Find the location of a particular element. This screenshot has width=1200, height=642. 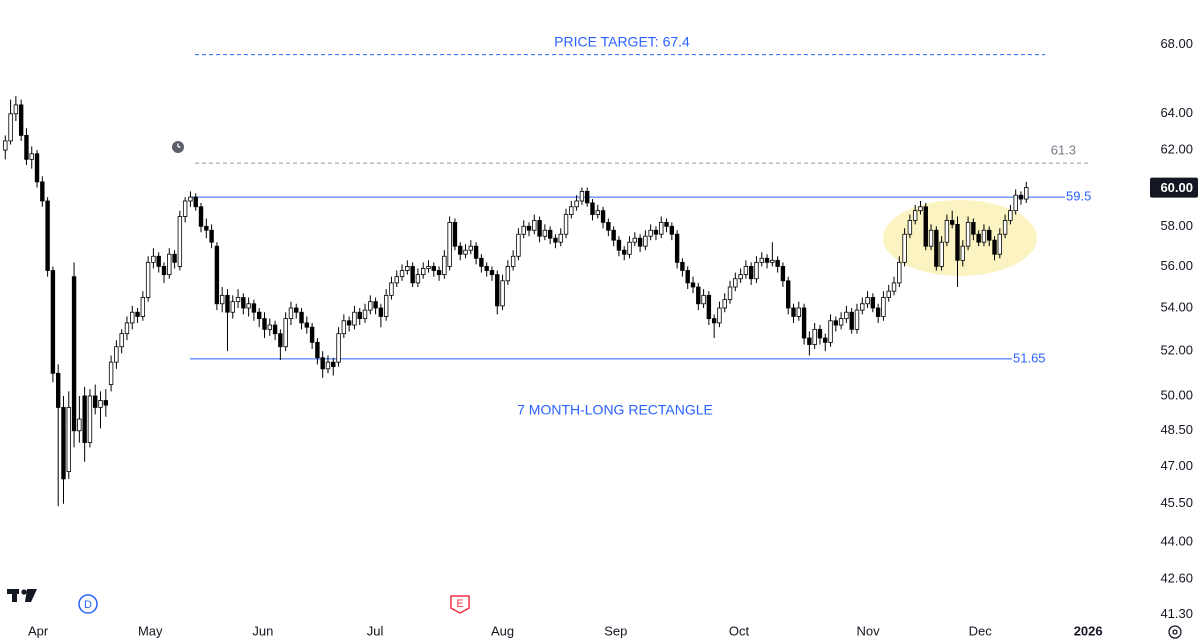

dividend-marker is located at coordinates (88, 604).